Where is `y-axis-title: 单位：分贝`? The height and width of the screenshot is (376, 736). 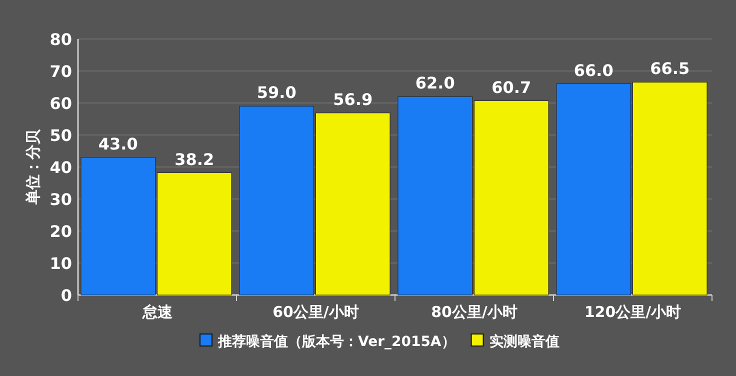
y-axis-title: 单位：分贝 is located at coordinates (33, 167).